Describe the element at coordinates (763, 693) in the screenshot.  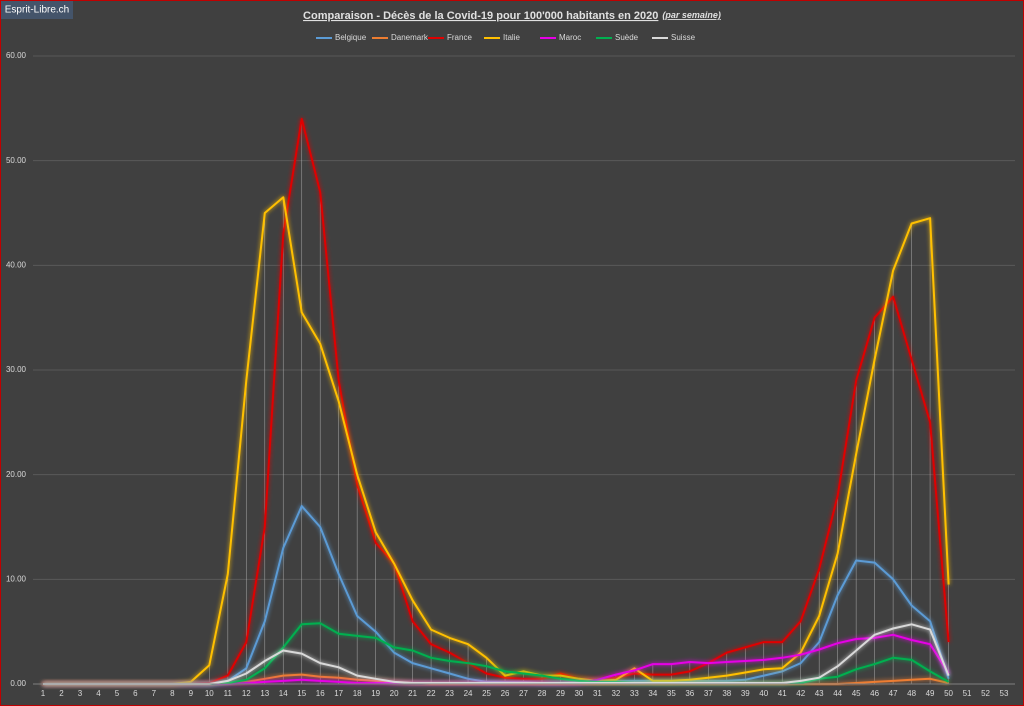
I see `x-tick-label: 40` at that location.